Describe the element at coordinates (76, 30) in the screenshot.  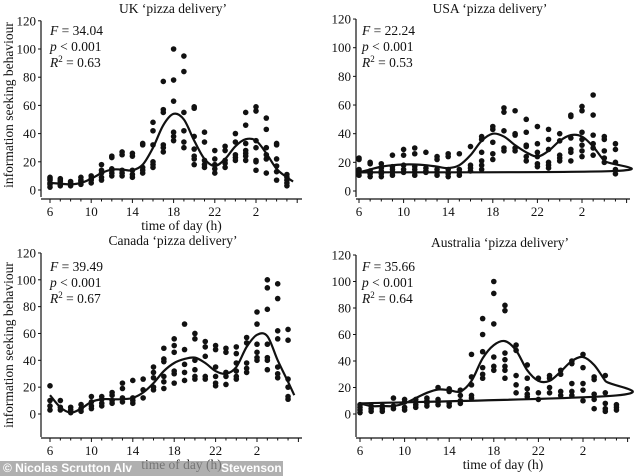
I see `f-statistic: F = 34.04` at that location.